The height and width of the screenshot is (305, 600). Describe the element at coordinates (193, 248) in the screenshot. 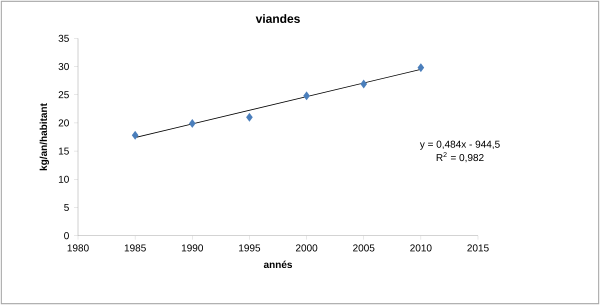

I see `x-tick-label: 1990` at that location.